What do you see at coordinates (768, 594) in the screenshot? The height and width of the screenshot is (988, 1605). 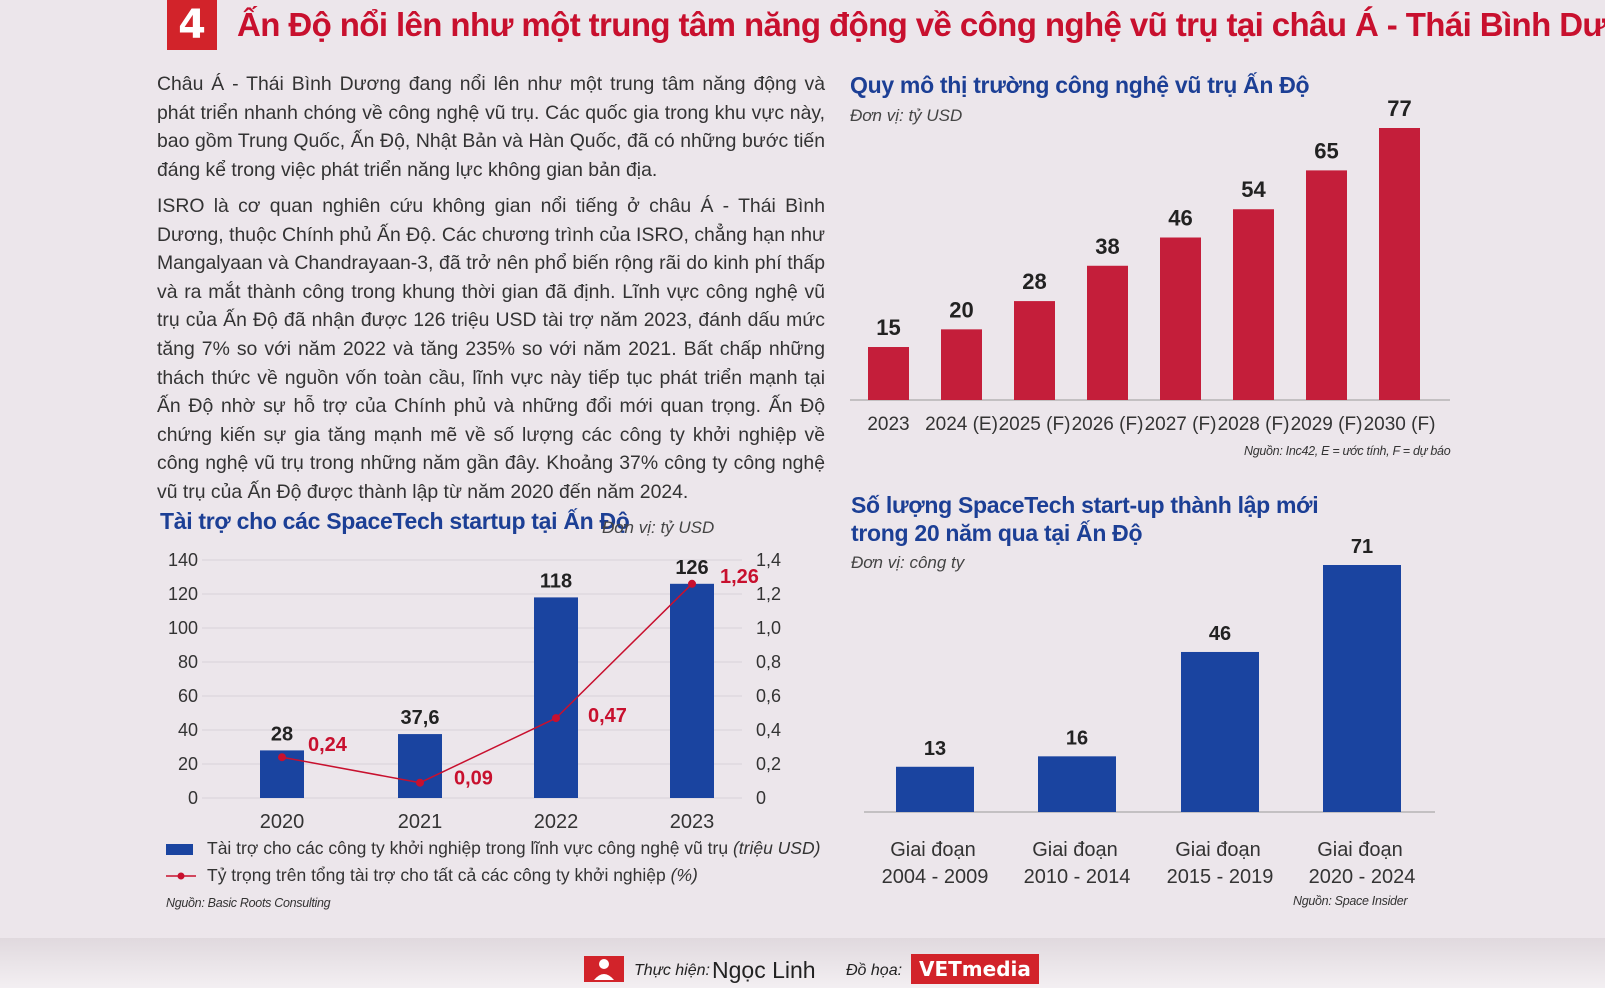 I see `funding-right-tick: 1,2` at bounding box center [768, 594].